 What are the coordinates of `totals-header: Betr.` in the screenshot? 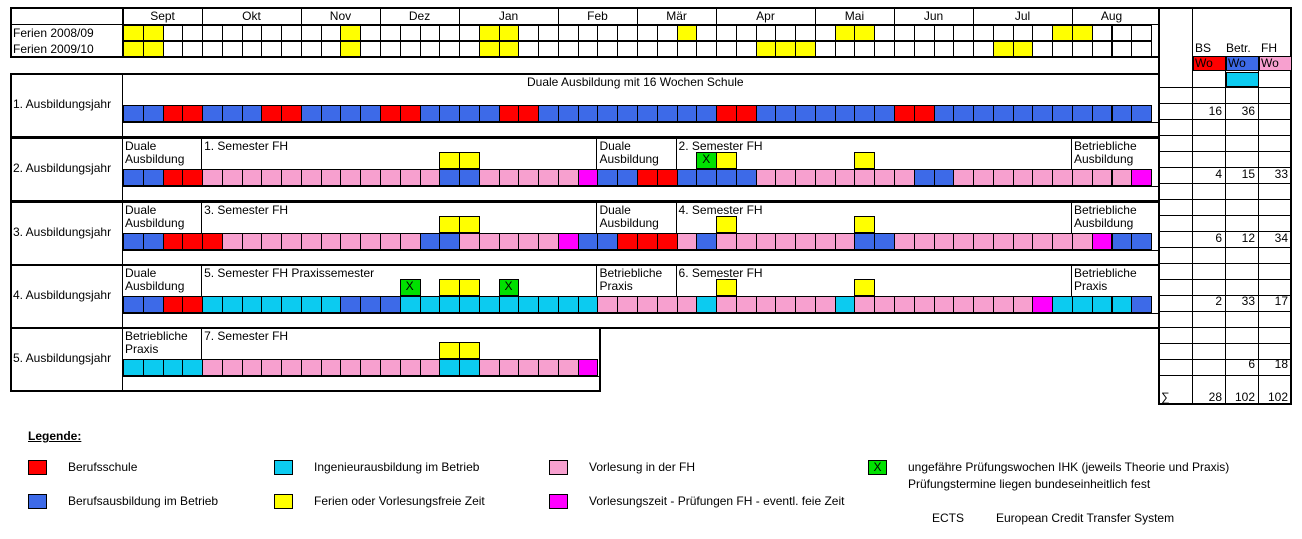 It's located at (1238, 48).